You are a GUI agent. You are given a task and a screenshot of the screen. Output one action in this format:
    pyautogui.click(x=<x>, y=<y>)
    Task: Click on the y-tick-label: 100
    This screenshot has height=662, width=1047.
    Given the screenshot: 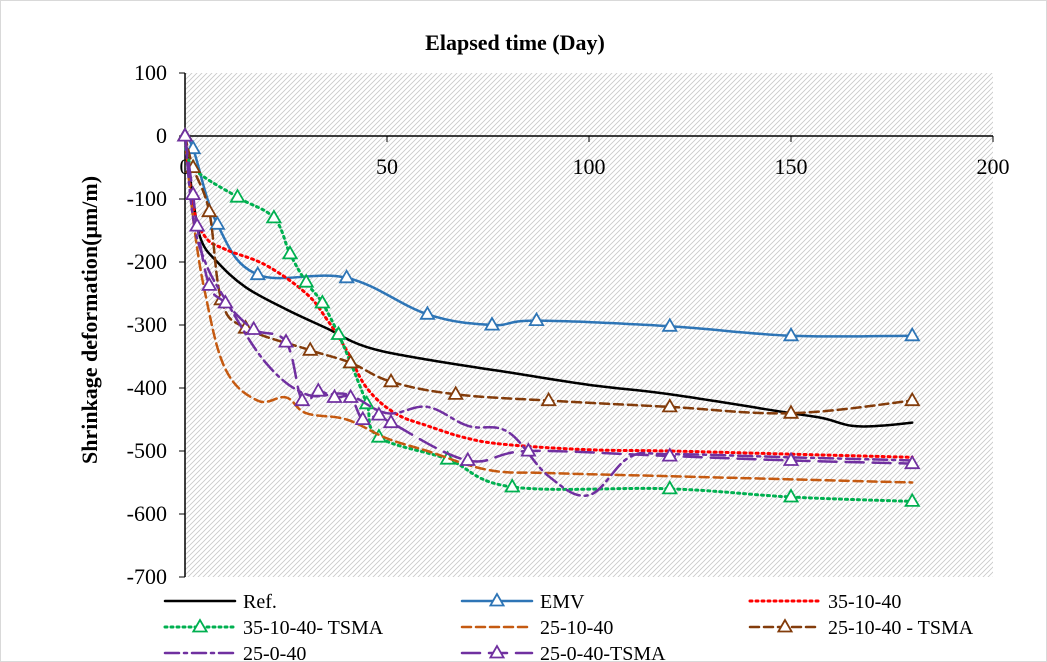 What is the action you would take?
    pyautogui.click(x=150, y=72)
    